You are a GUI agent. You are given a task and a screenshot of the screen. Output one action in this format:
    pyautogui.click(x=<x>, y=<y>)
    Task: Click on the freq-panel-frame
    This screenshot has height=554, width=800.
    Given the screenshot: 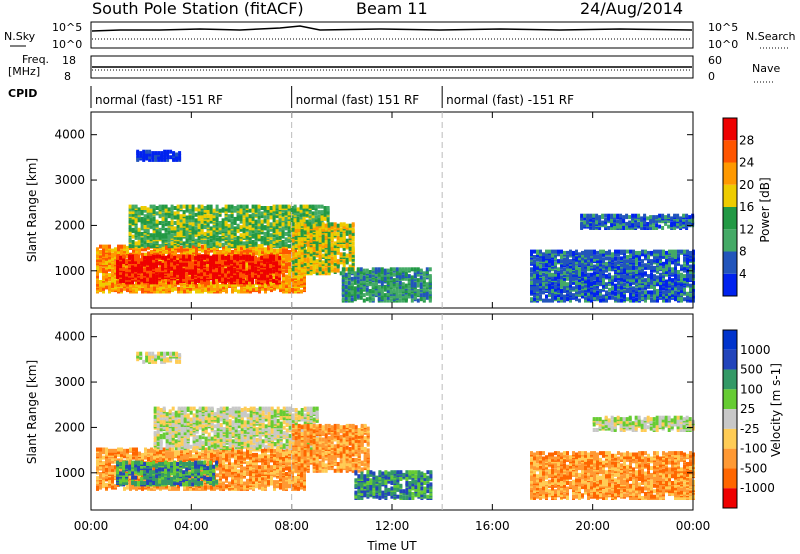 What is the action you would take?
    pyautogui.click(x=392, y=67)
    